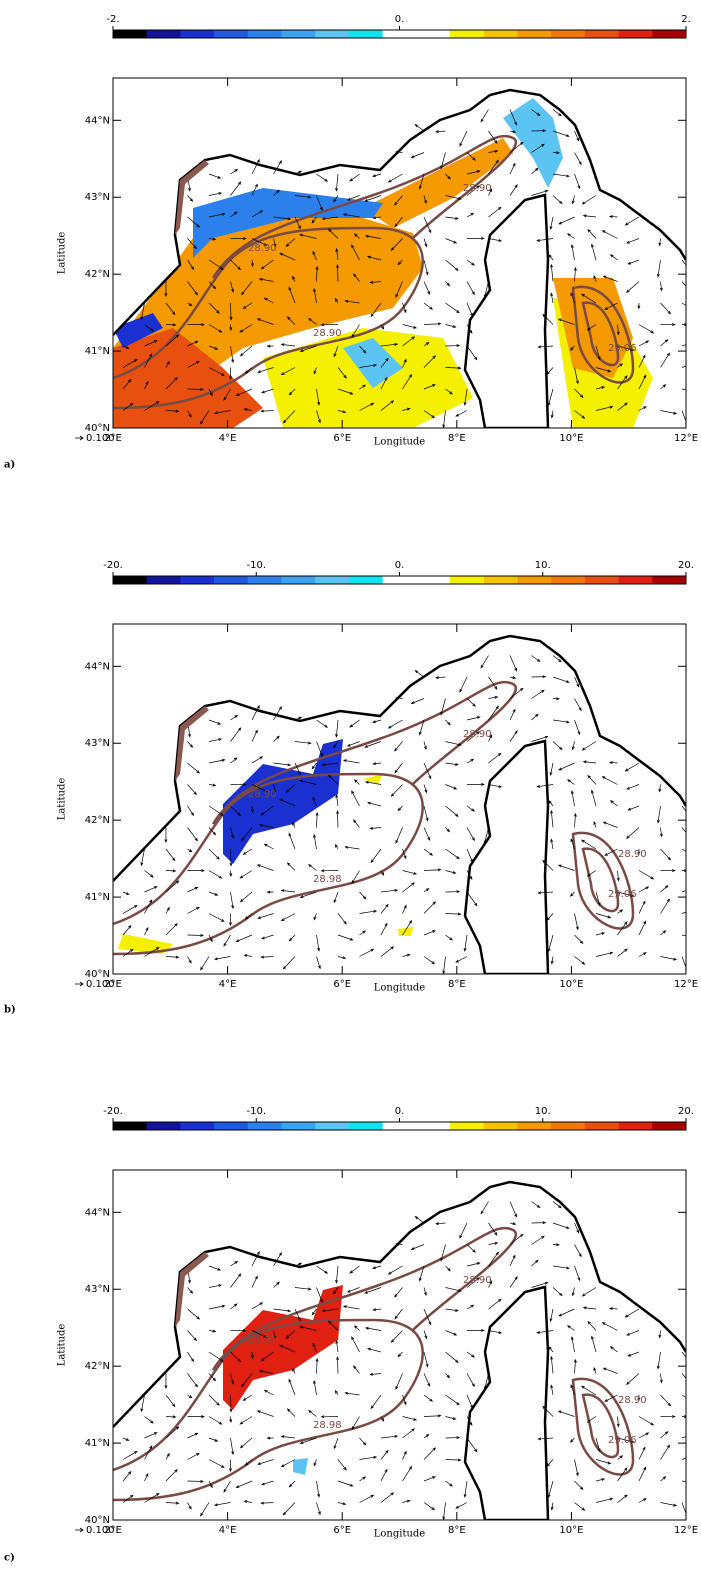 The width and height of the screenshot is (701, 1575). I want to click on x-tick-label: 12°E, so click(686, 984).